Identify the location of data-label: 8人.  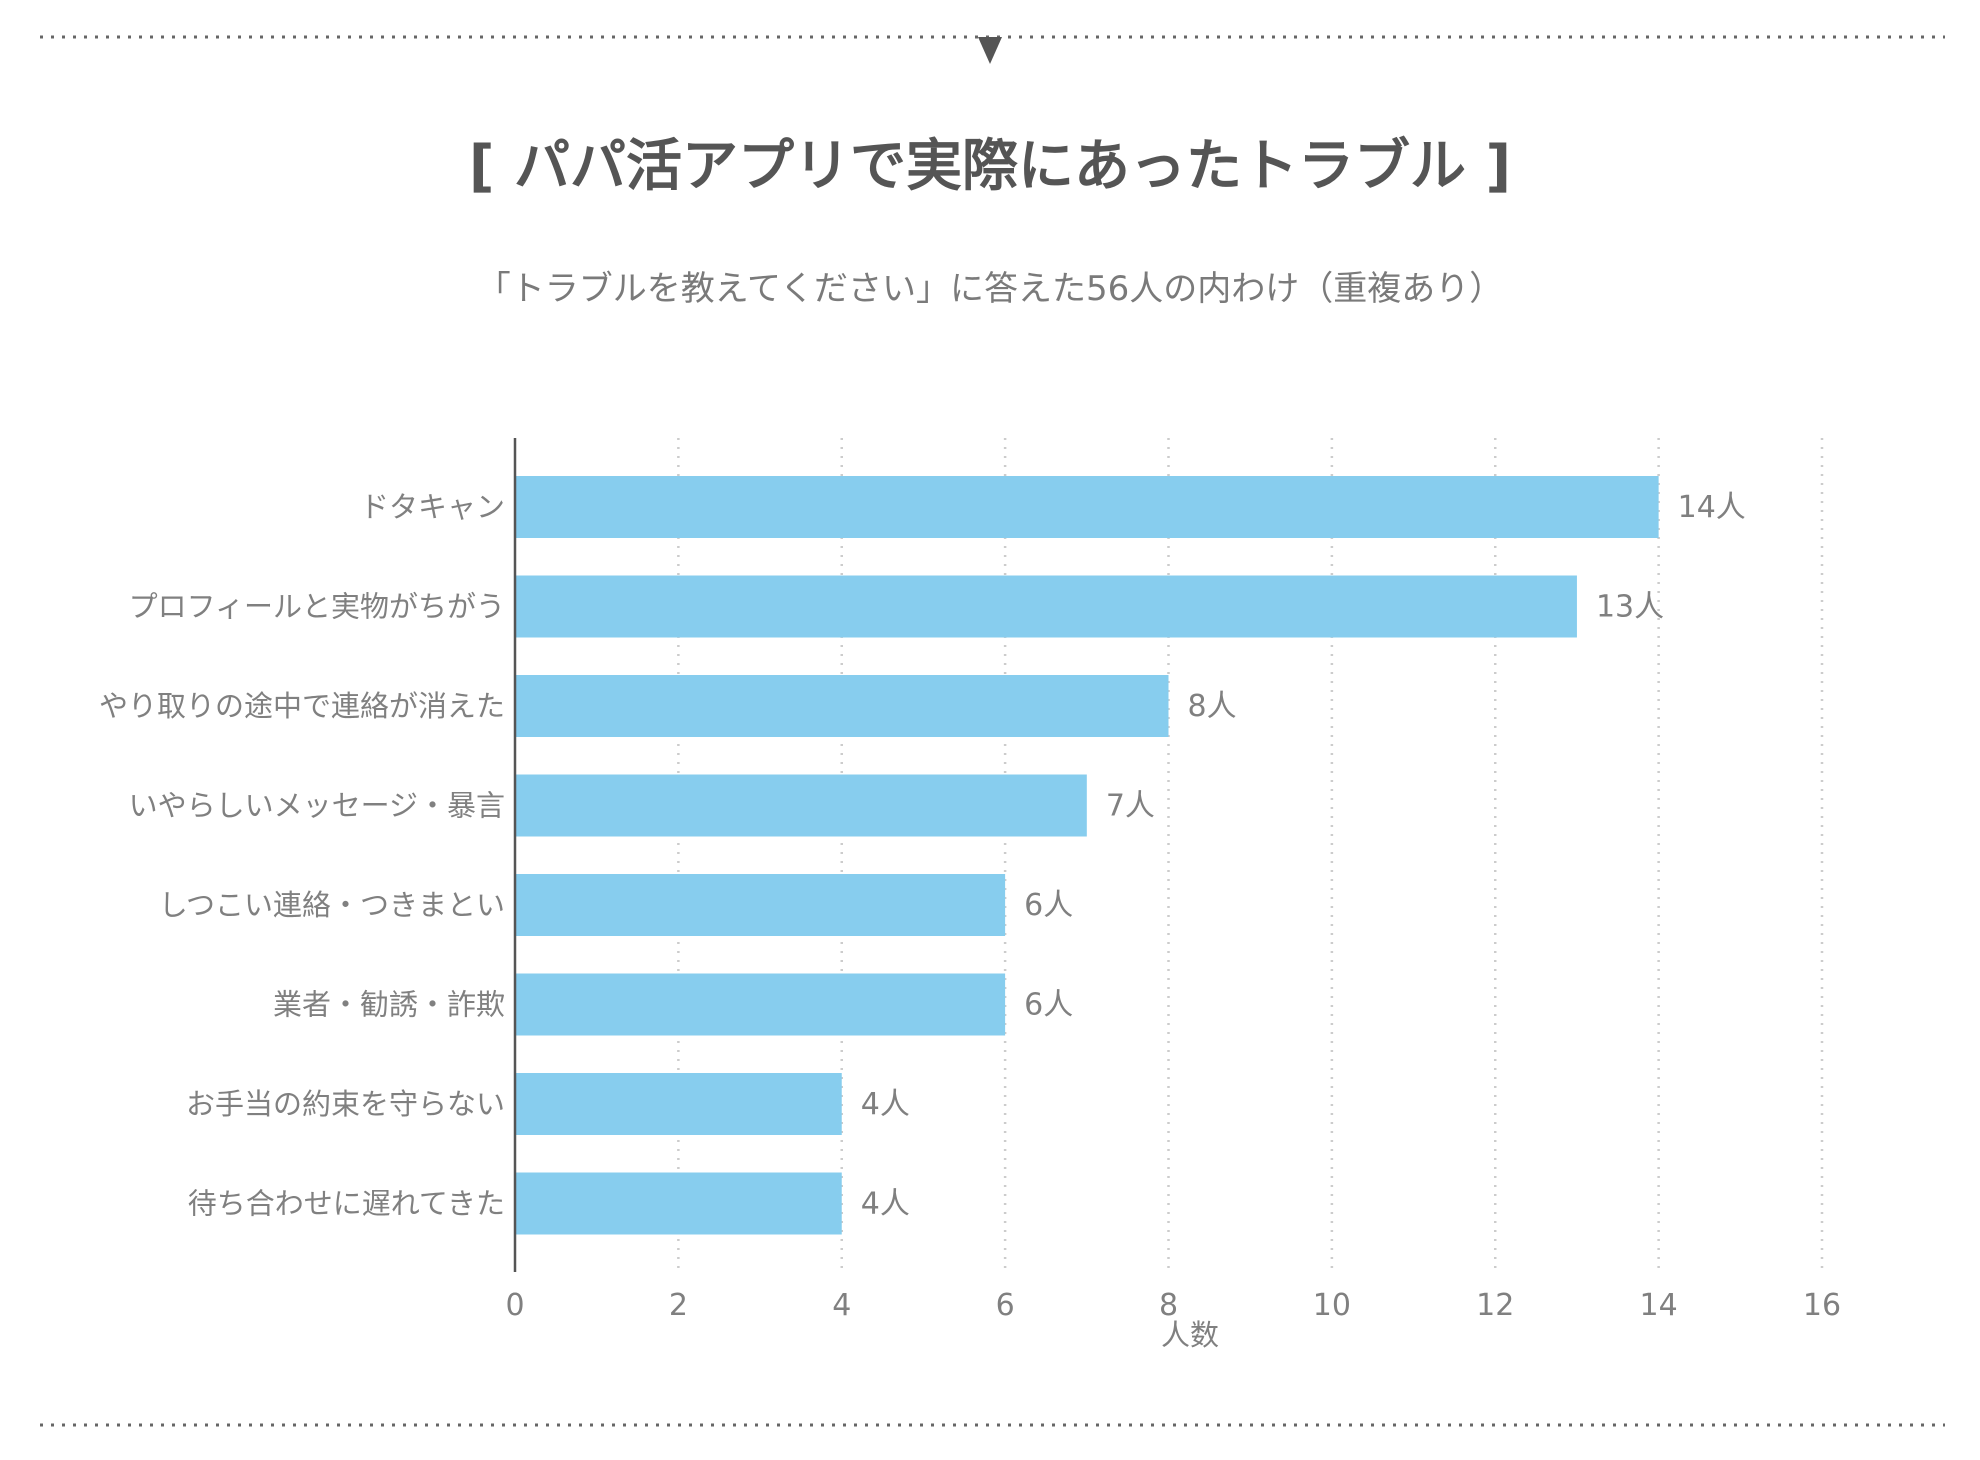
(1212, 706).